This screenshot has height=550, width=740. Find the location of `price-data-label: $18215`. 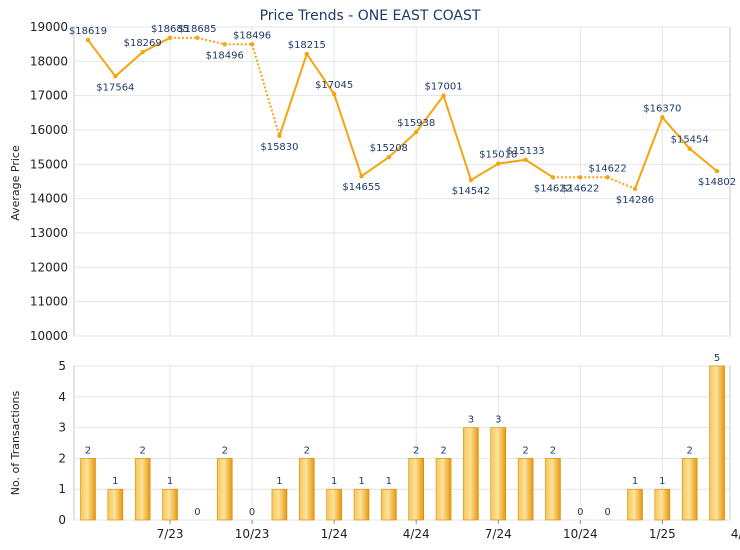

price-data-label: $18215 is located at coordinates (307, 45).